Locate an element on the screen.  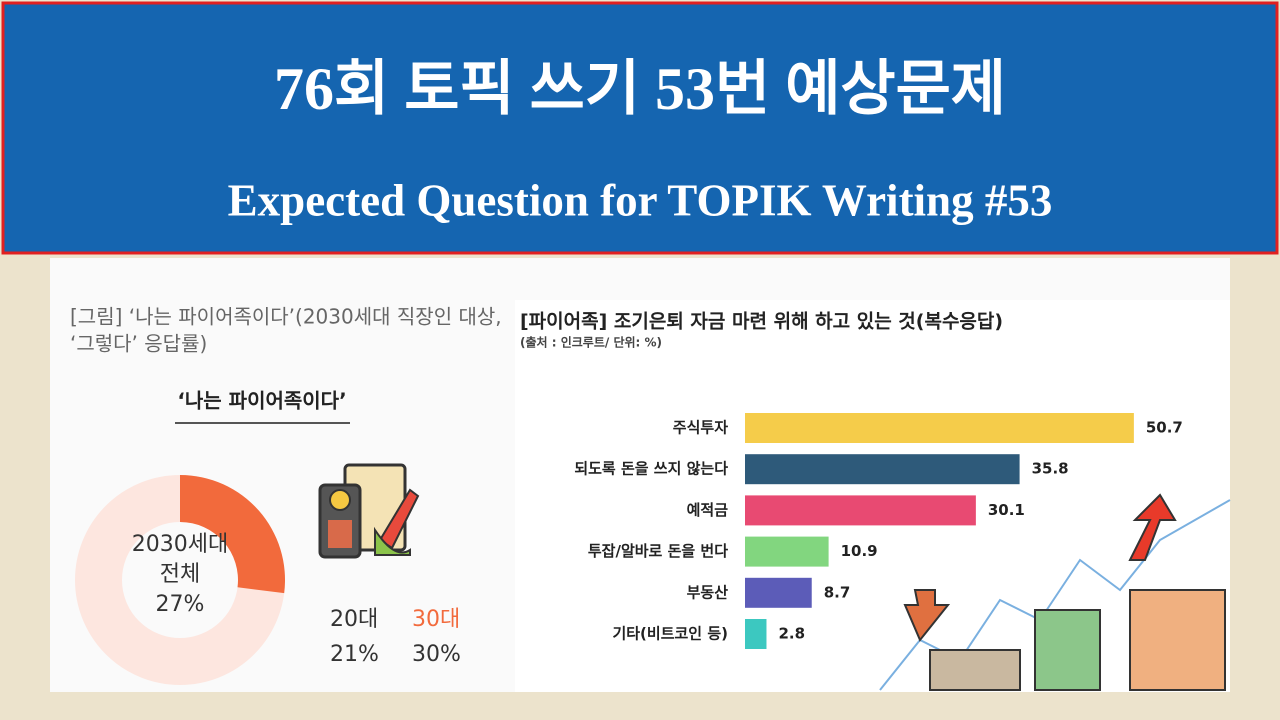
value-label: 50.7 is located at coordinates (1164, 428).